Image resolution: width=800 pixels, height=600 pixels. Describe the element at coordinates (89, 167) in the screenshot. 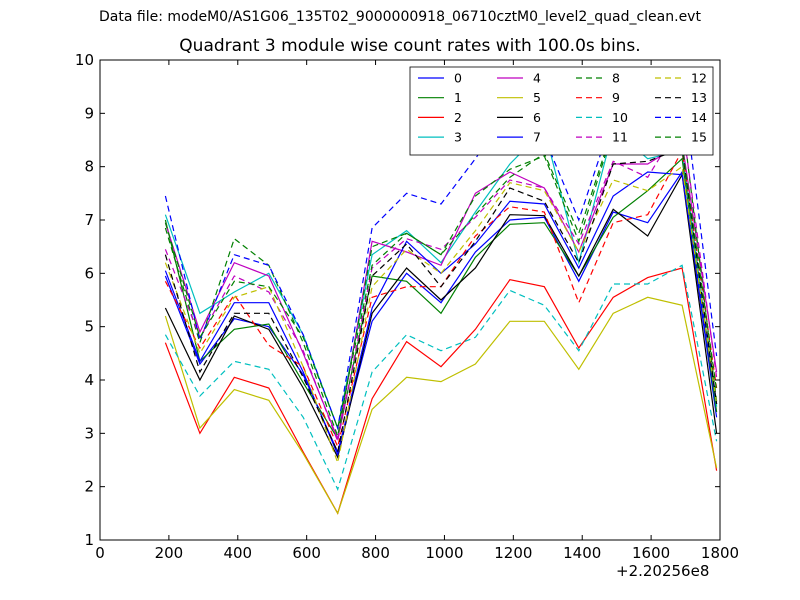

I see `y-tick-label: 8` at that location.